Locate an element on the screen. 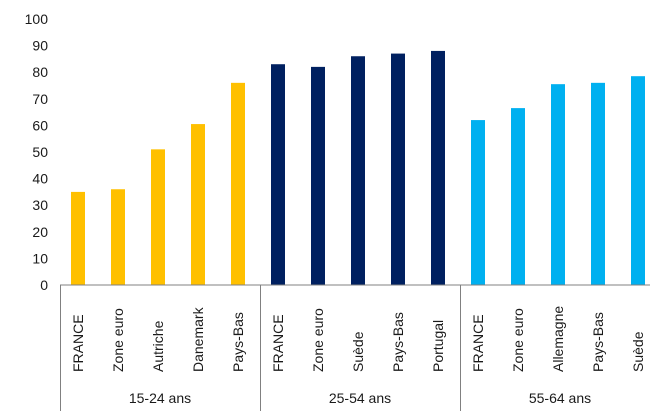  x-tick-label: Allemagne is located at coordinates (558, 339).